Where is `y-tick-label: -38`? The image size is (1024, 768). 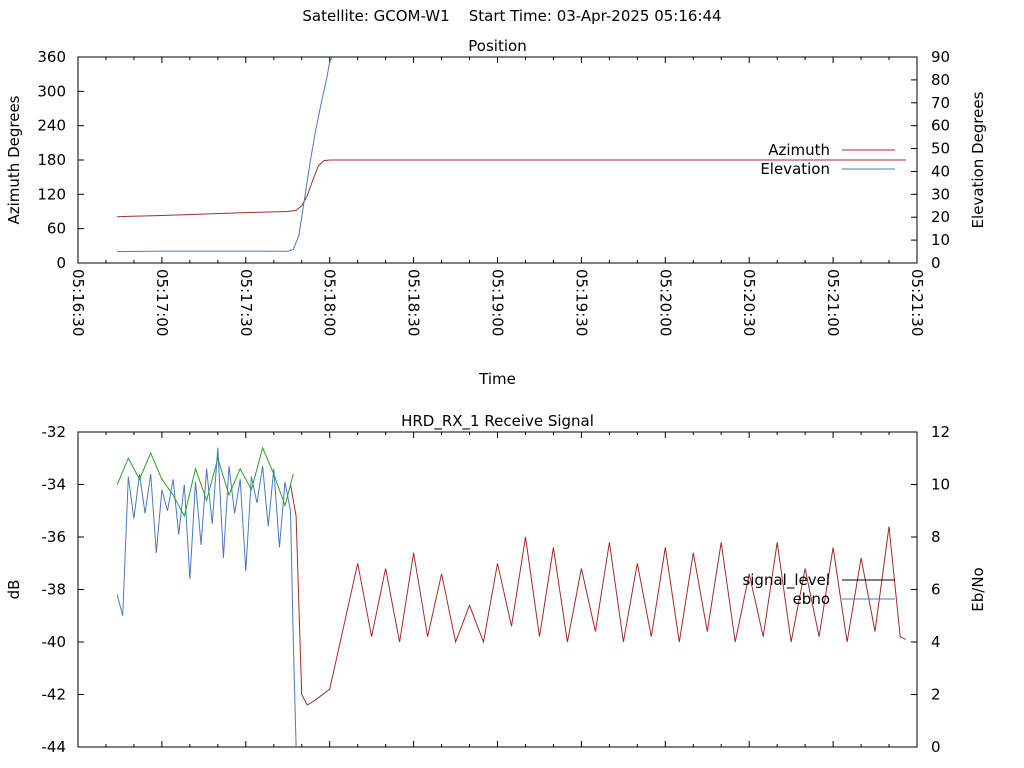
y-tick-label: -38 is located at coordinates (54, 590).